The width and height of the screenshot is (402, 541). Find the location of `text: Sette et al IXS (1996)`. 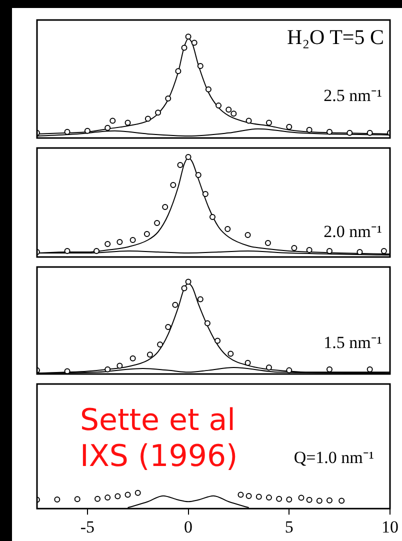

text: Sette et al IXS (1996) is located at coordinates (159, 439).